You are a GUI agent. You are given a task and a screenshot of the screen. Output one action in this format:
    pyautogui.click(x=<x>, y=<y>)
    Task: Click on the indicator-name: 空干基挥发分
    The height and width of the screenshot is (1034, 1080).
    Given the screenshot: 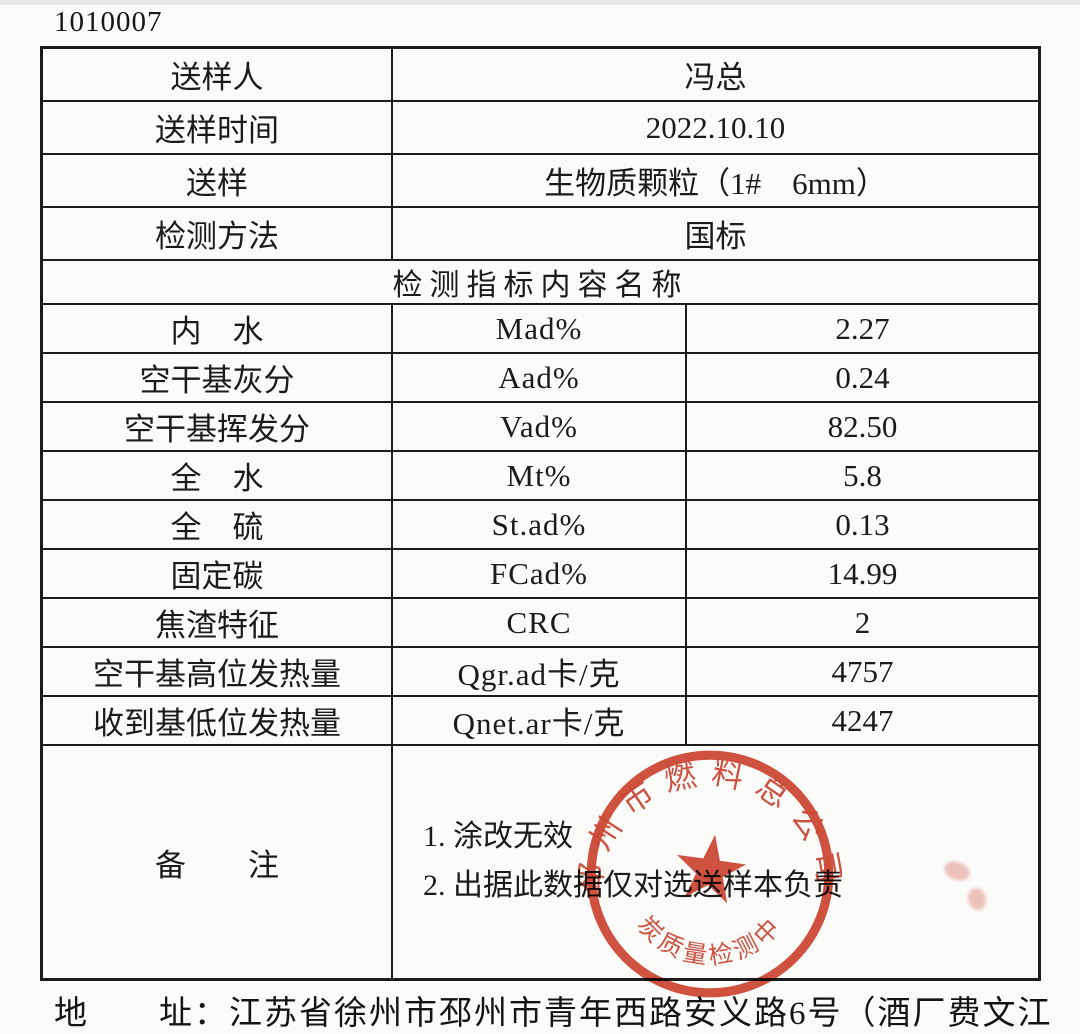 What is the action you would take?
    pyautogui.click(x=217, y=429)
    